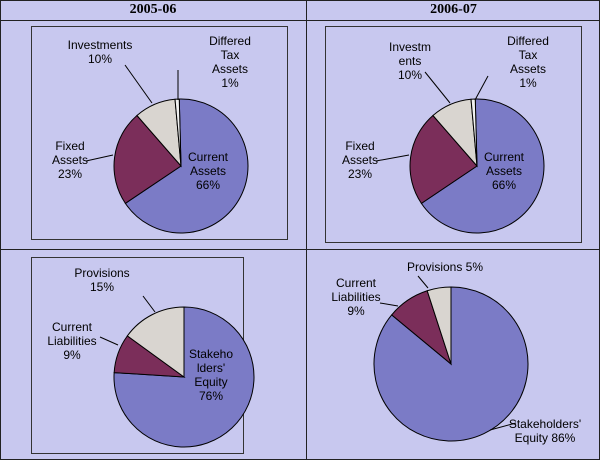  Describe the element at coordinates (545, 431) in the screenshot. I see `slice-label-stakeholders-equity: Stakeholders' Equity 86%` at that location.